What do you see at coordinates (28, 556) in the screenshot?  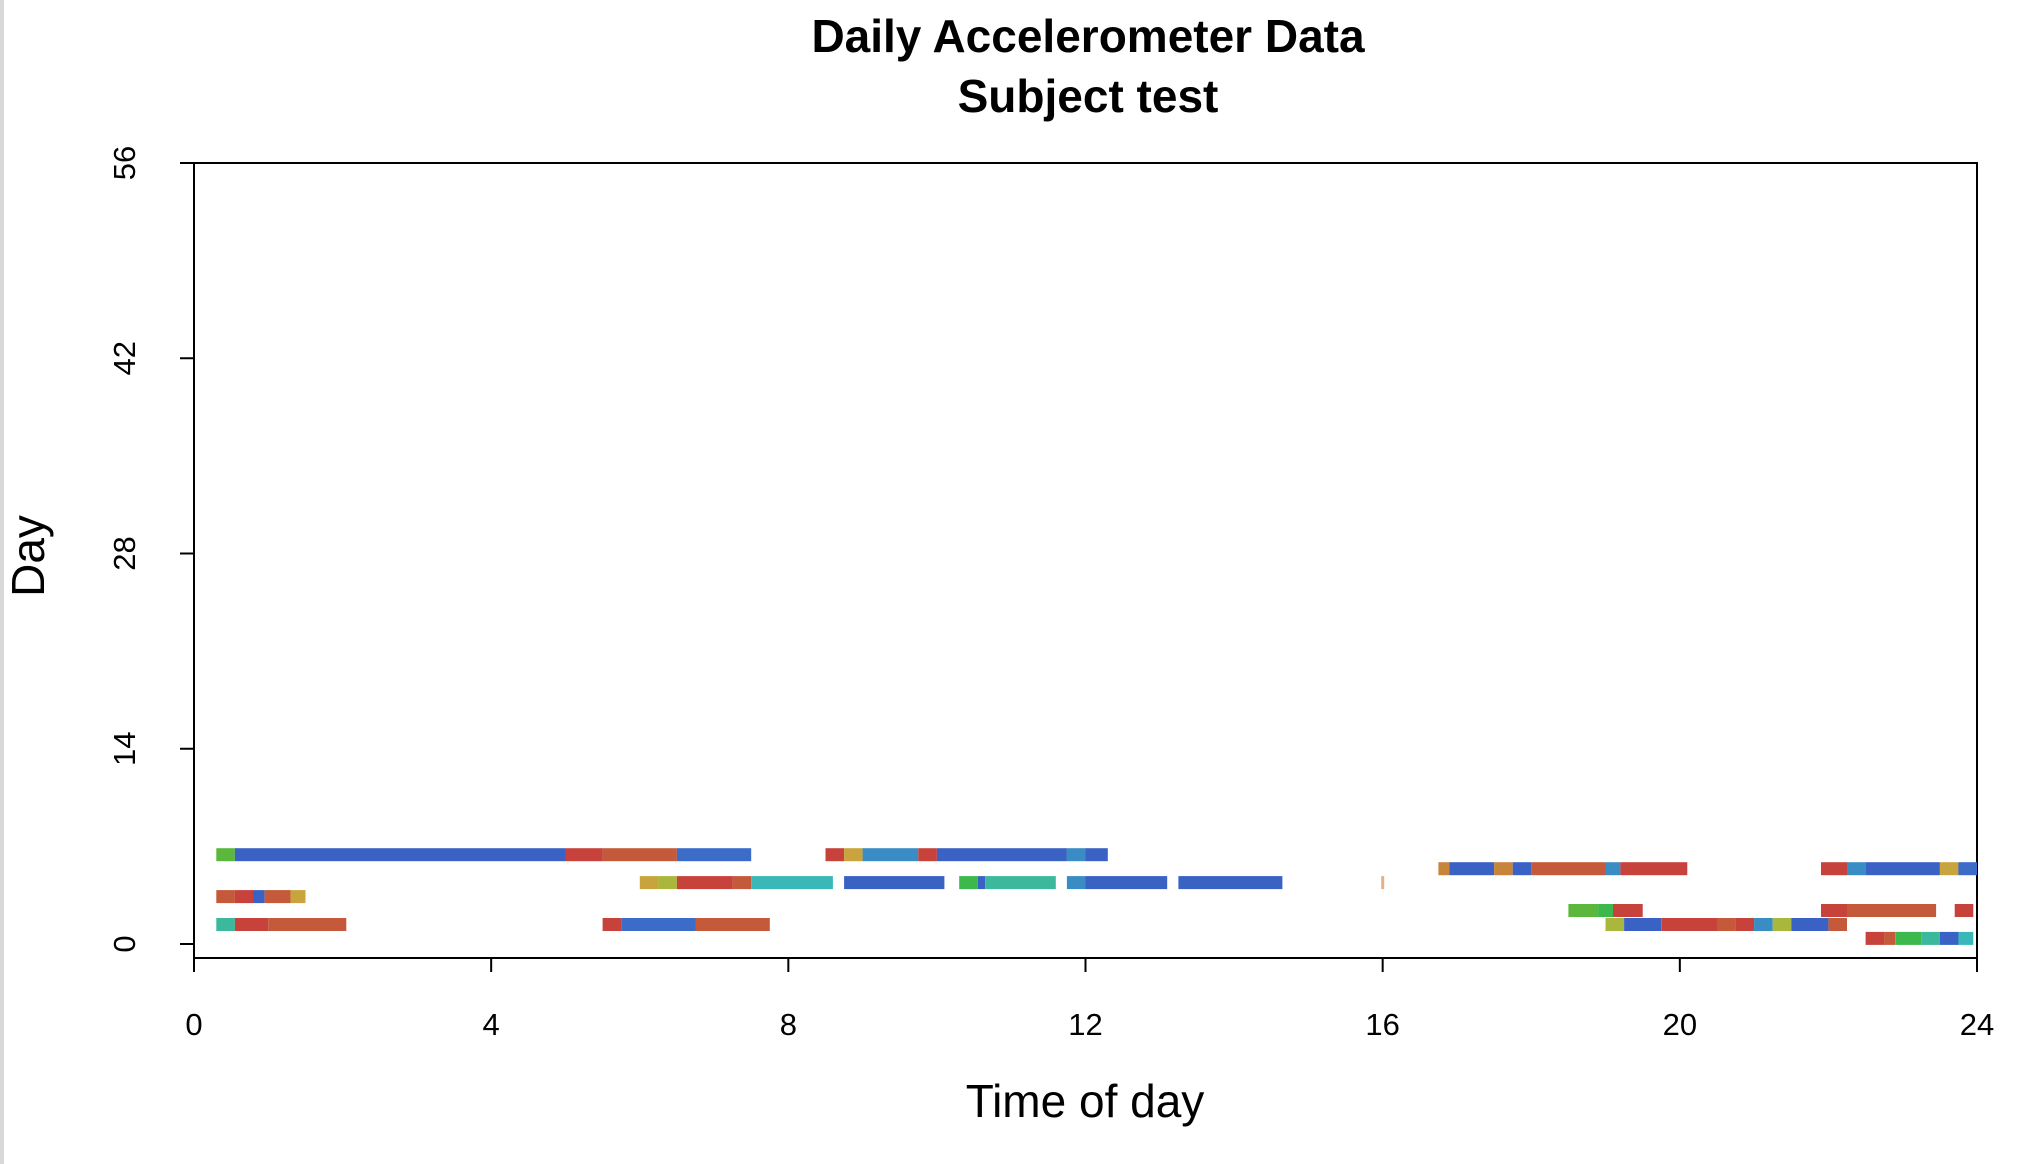 I see `y-axis-title: Day` at bounding box center [28, 556].